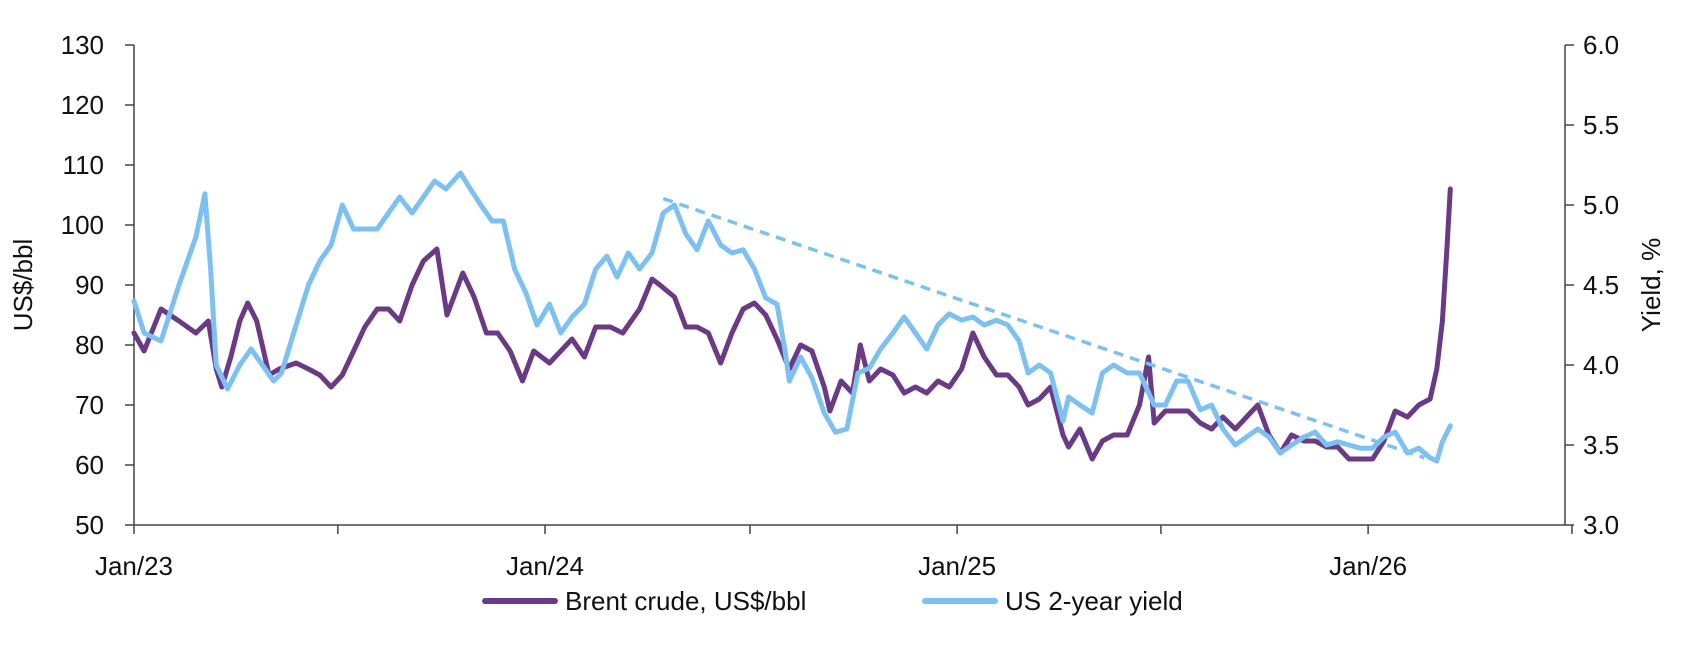  What do you see at coordinates (82, 105) in the screenshot?
I see `left-axis-tick-label: 120` at bounding box center [82, 105].